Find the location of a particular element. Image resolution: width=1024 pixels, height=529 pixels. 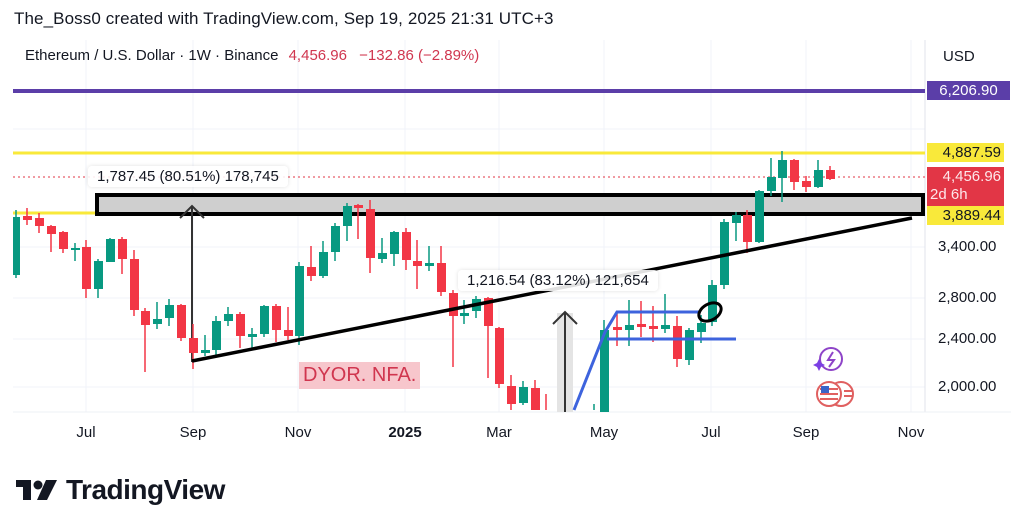

time-axis-label: Mar is located at coordinates (499, 432).